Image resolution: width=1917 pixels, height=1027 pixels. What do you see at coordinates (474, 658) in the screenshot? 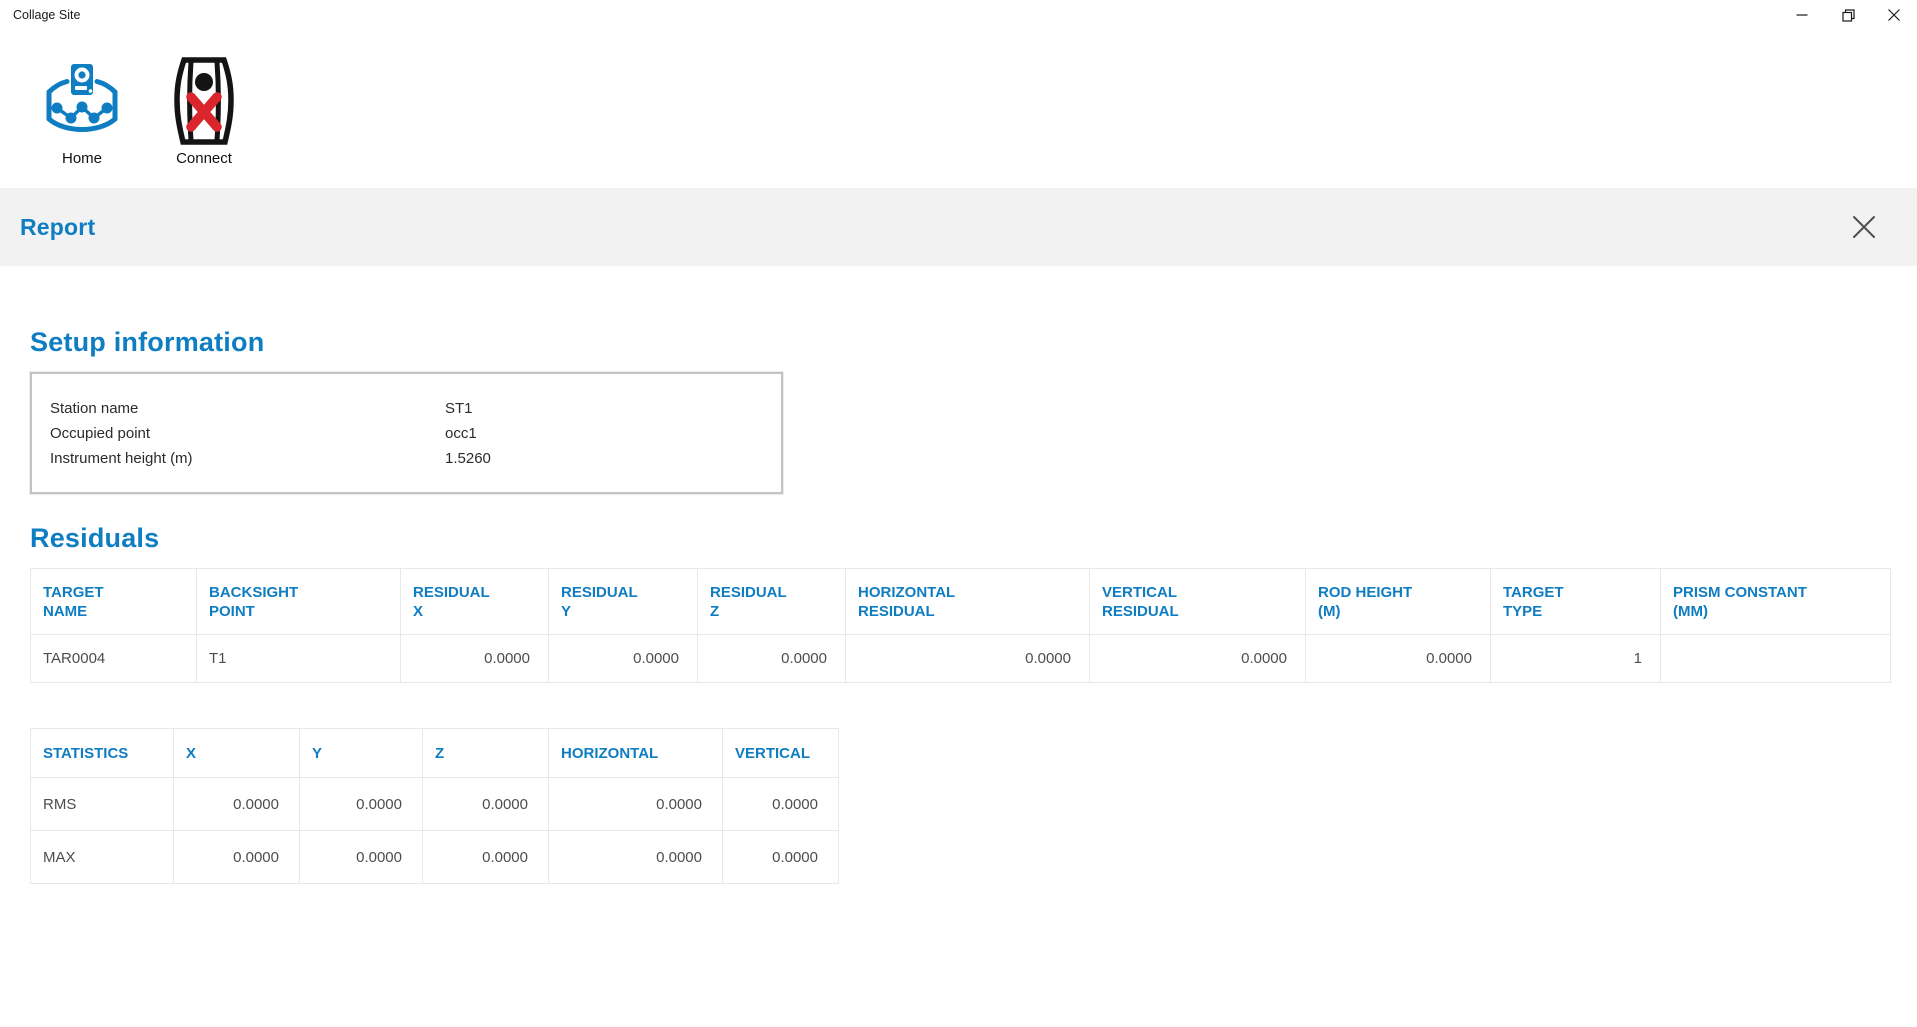
I see `cell-residual-x: 0.0000` at bounding box center [474, 658].